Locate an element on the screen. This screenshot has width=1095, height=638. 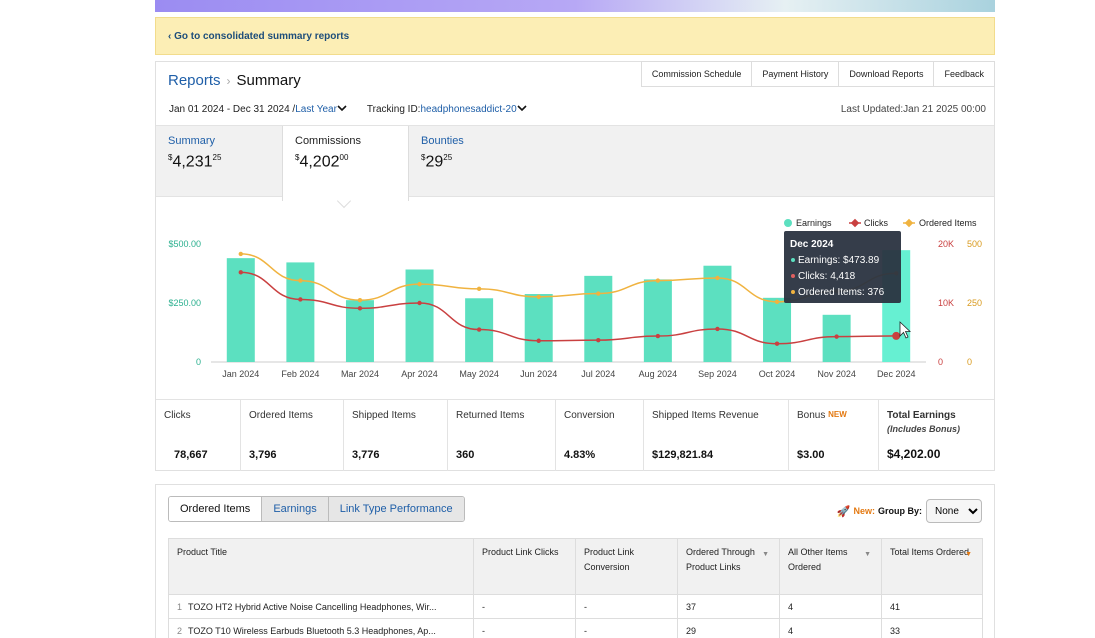
legend-ordered-marker is located at coordinates (909, 223).